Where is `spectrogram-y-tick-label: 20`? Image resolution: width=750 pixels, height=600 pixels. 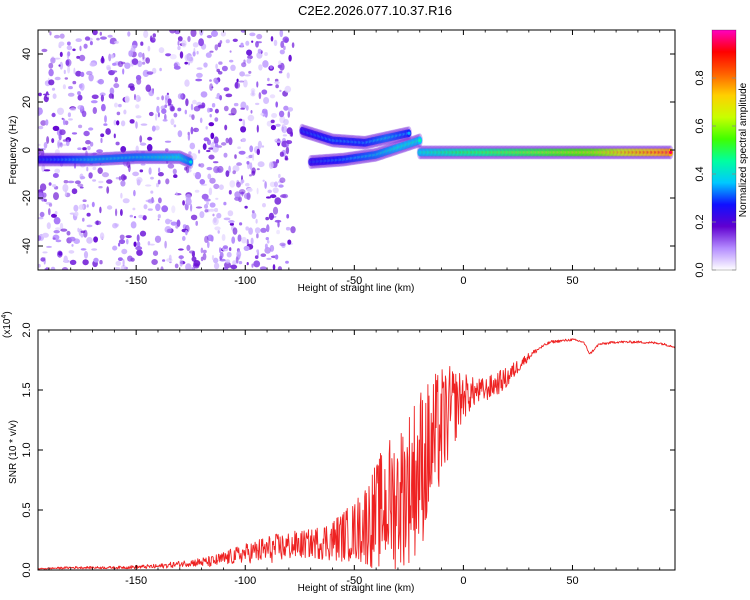
spectrogram-y-tick-label: 20 is located at coordinates (27, 102).